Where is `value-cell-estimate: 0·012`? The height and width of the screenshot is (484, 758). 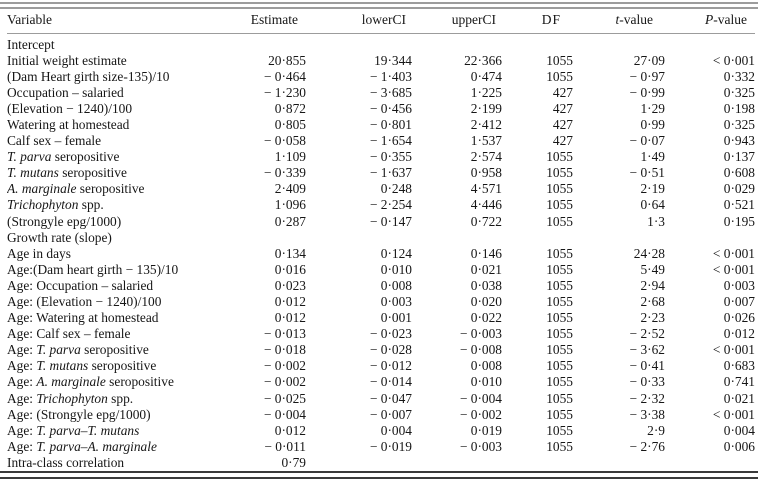 value-cell-estimate: 0·012 is located at coordinates (290, 301).